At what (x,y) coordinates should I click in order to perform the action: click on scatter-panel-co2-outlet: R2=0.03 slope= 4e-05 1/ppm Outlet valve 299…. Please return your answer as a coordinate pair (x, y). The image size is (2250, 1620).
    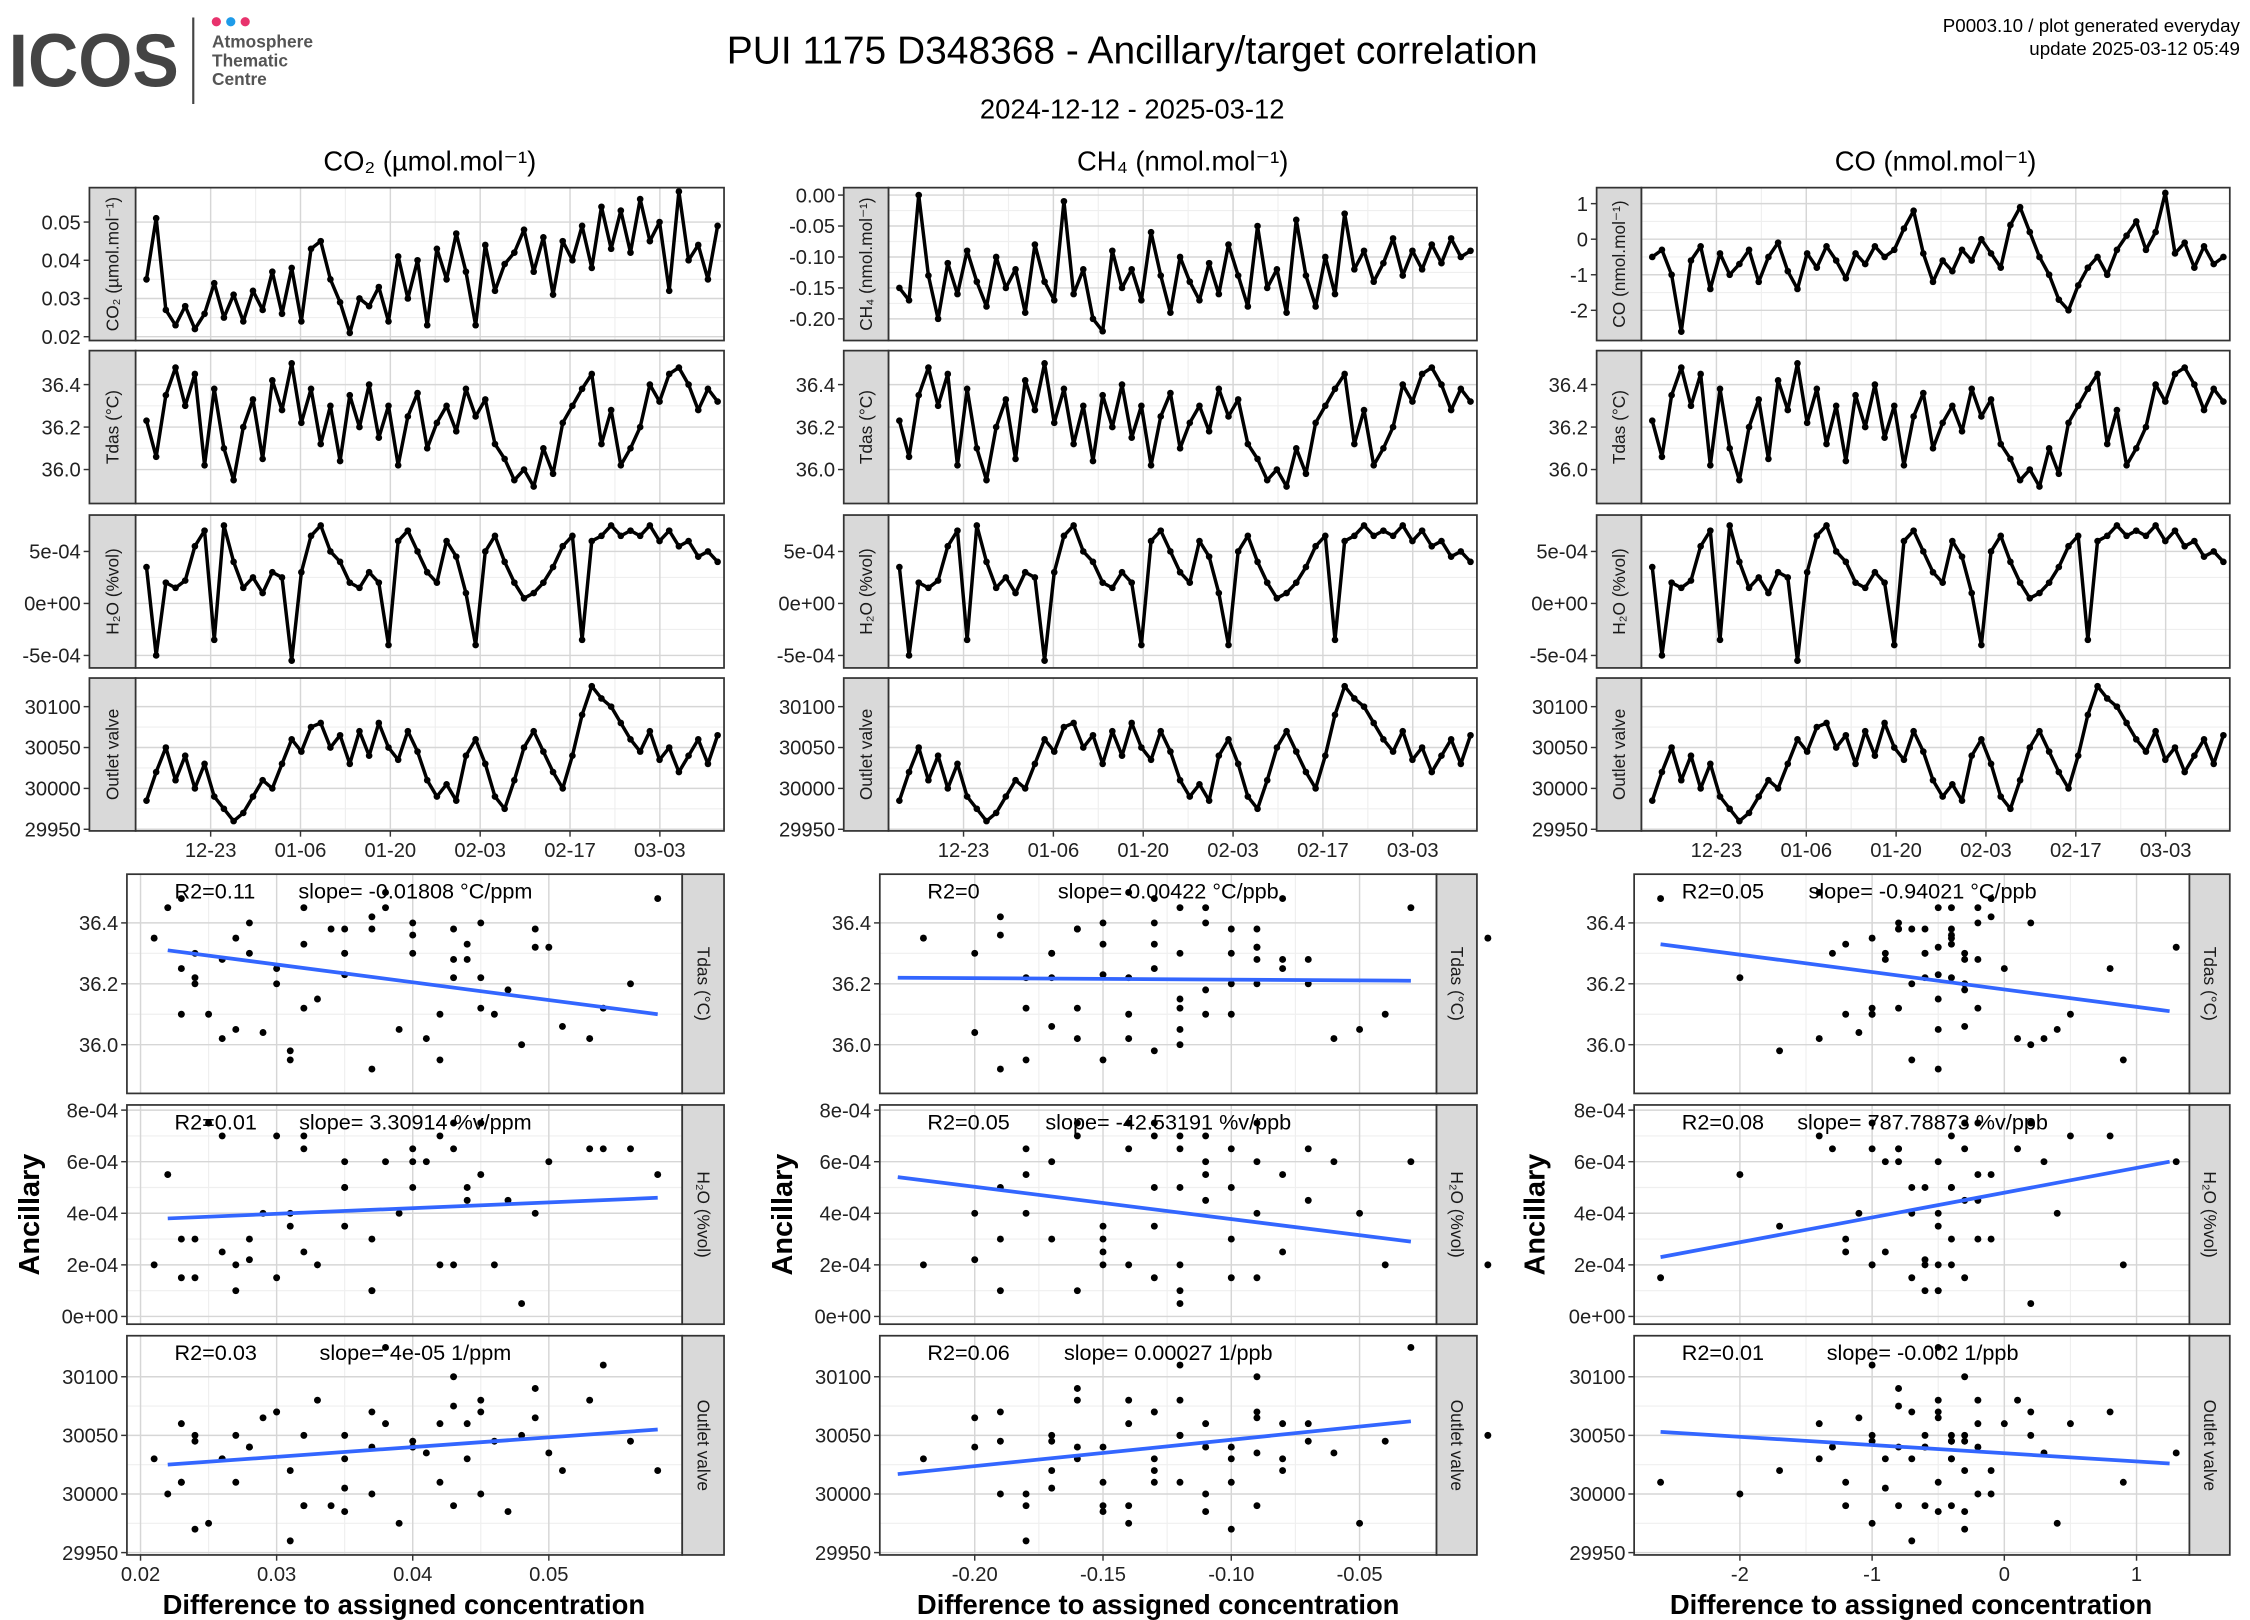
    Looking at the image, I should click on (393, 1460).